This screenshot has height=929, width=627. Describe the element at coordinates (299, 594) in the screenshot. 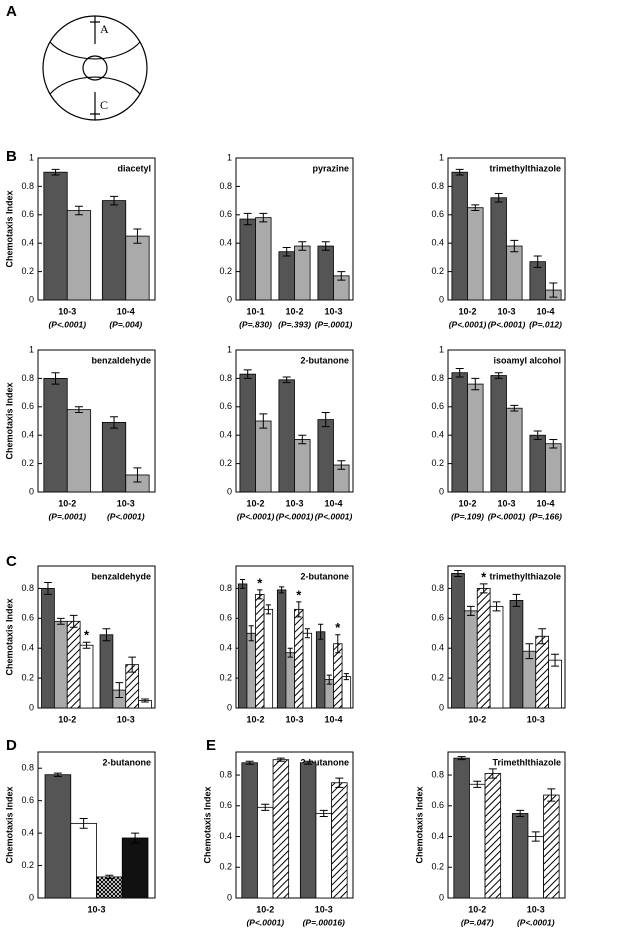

I see `asterisk: *` at that location.